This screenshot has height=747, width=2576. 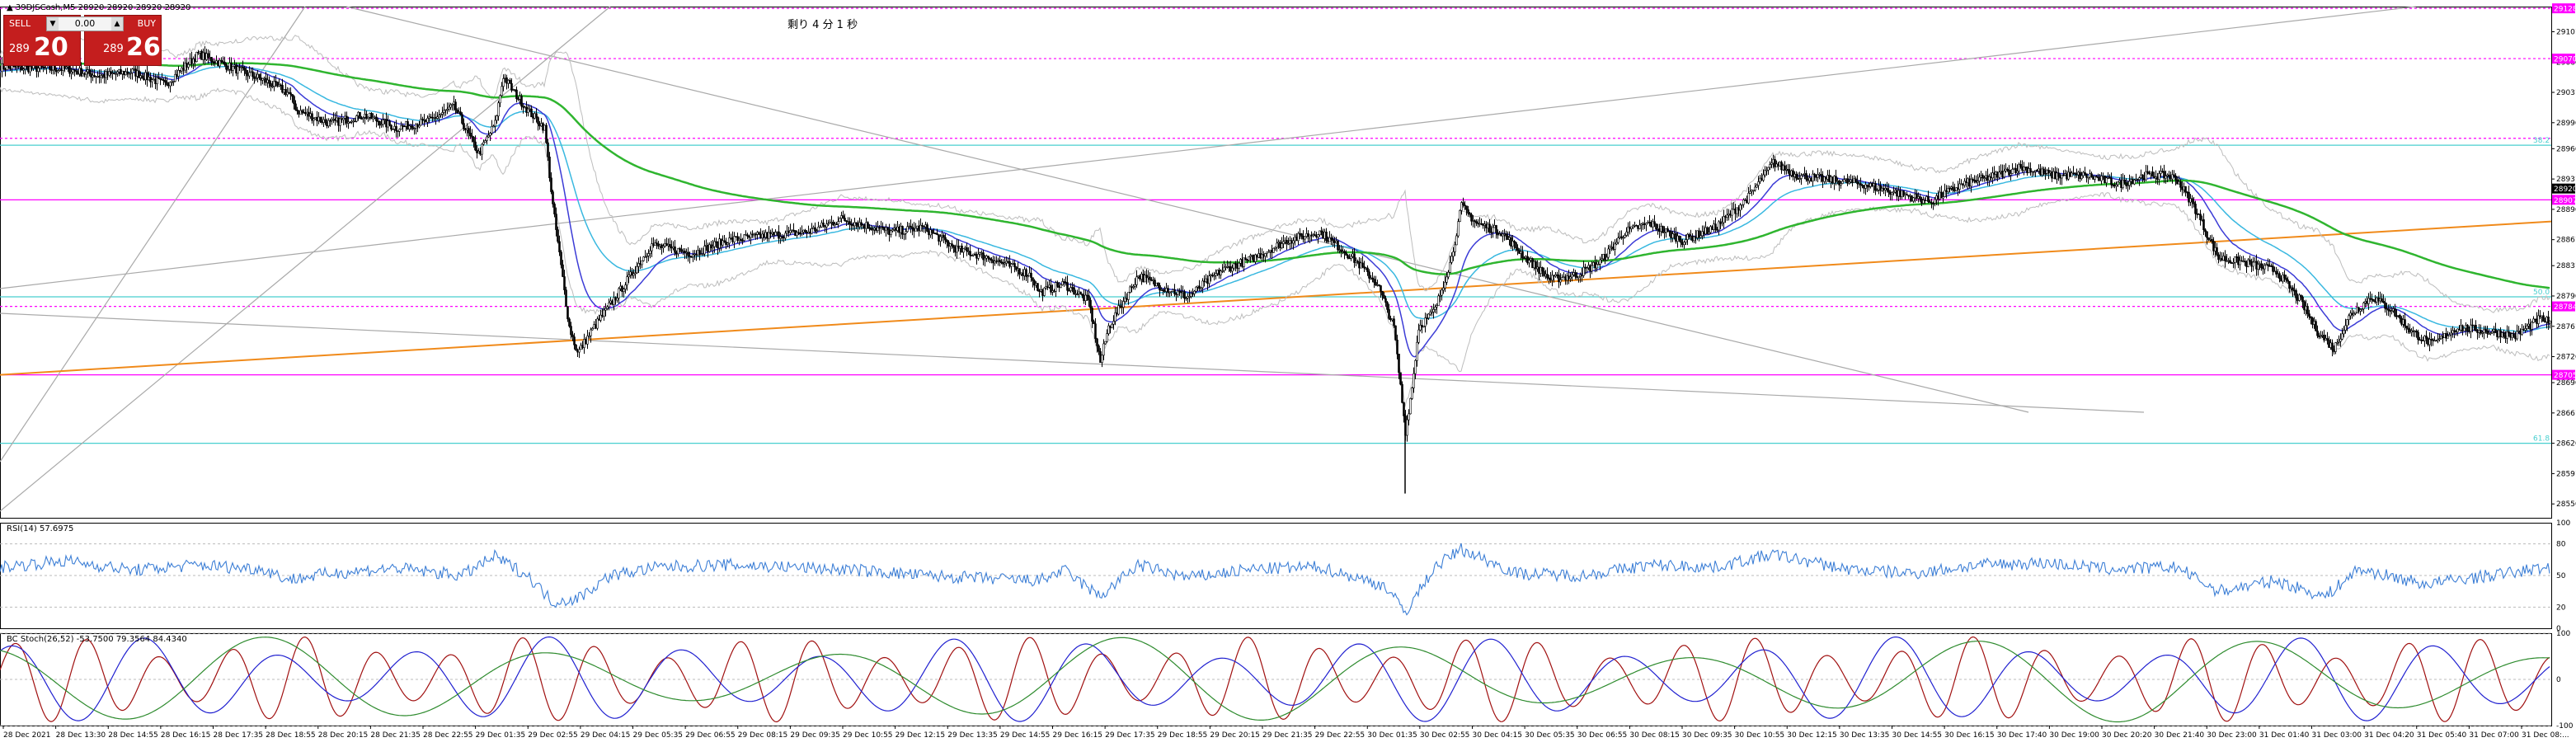 What do you see at coordinates (553, 735) in the screenshot?
I see `time-tick-label: 29 Dec 02:55` at bounding box center [553, 735].